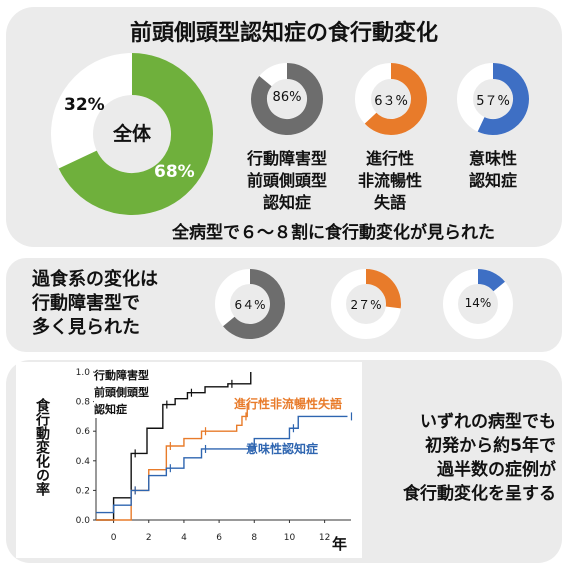 The width and height of the screenshot is (568, 568). Describe the element at coordinates (286, 202) in the screenshot. I see `bvftd-name-line3: 認知症` at that location.